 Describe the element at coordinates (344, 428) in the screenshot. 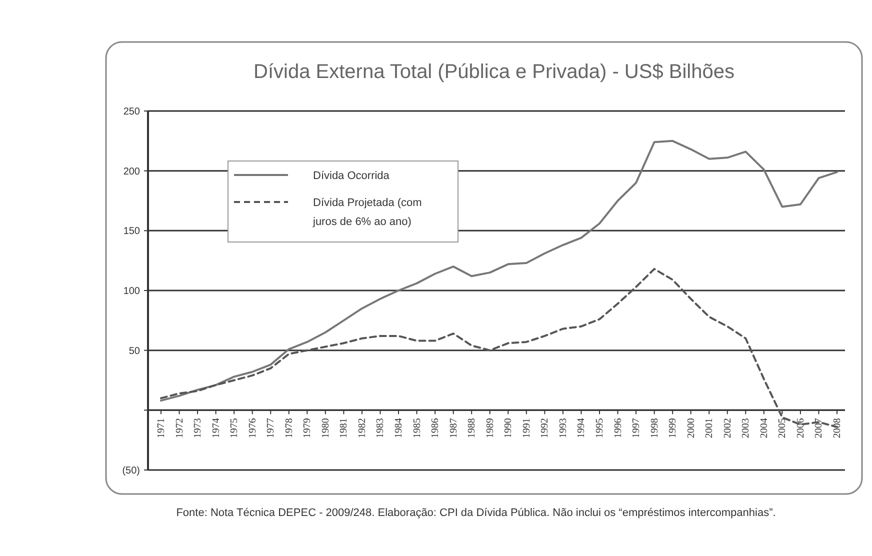

I see `x-tick-label: 1981` at that location.